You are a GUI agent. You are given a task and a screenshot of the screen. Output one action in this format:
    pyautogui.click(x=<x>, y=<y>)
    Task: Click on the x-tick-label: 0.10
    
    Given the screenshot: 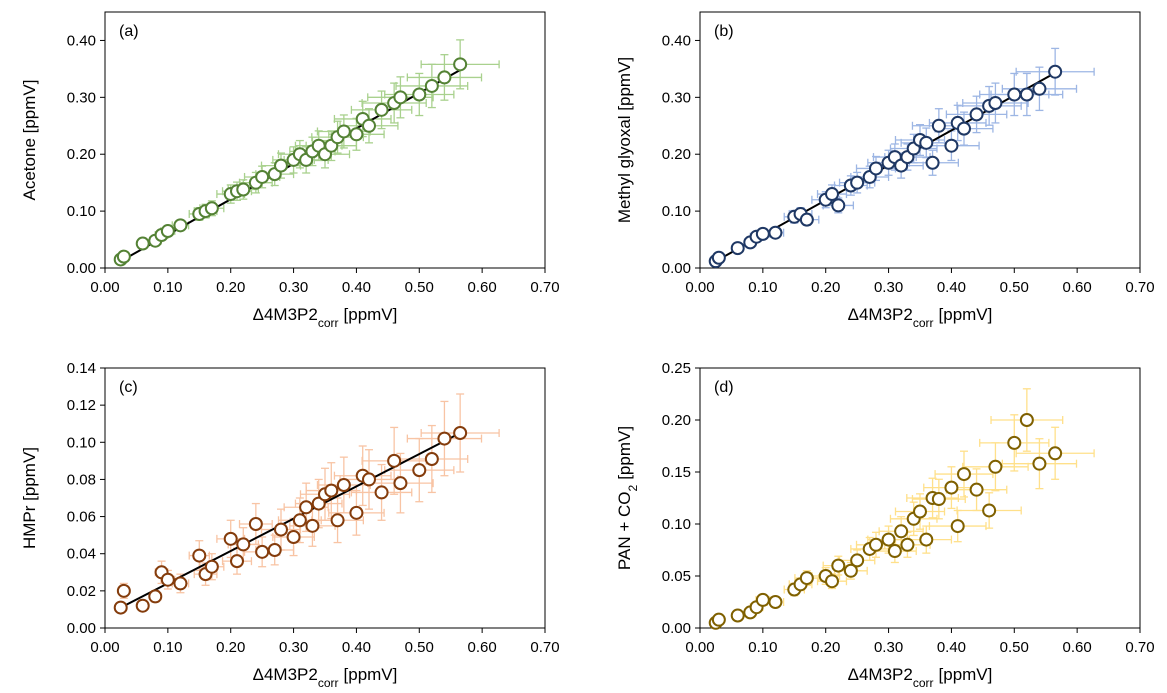 What is the action you would take?
    pyautogui.click(x=167, y=647)
    